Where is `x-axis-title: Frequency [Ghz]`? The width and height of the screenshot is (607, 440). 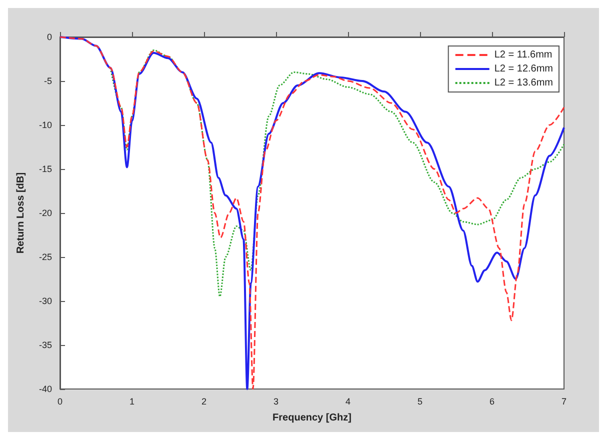
x-axis-title: Frequency [Ghz] is located at coordinates (312, 418).